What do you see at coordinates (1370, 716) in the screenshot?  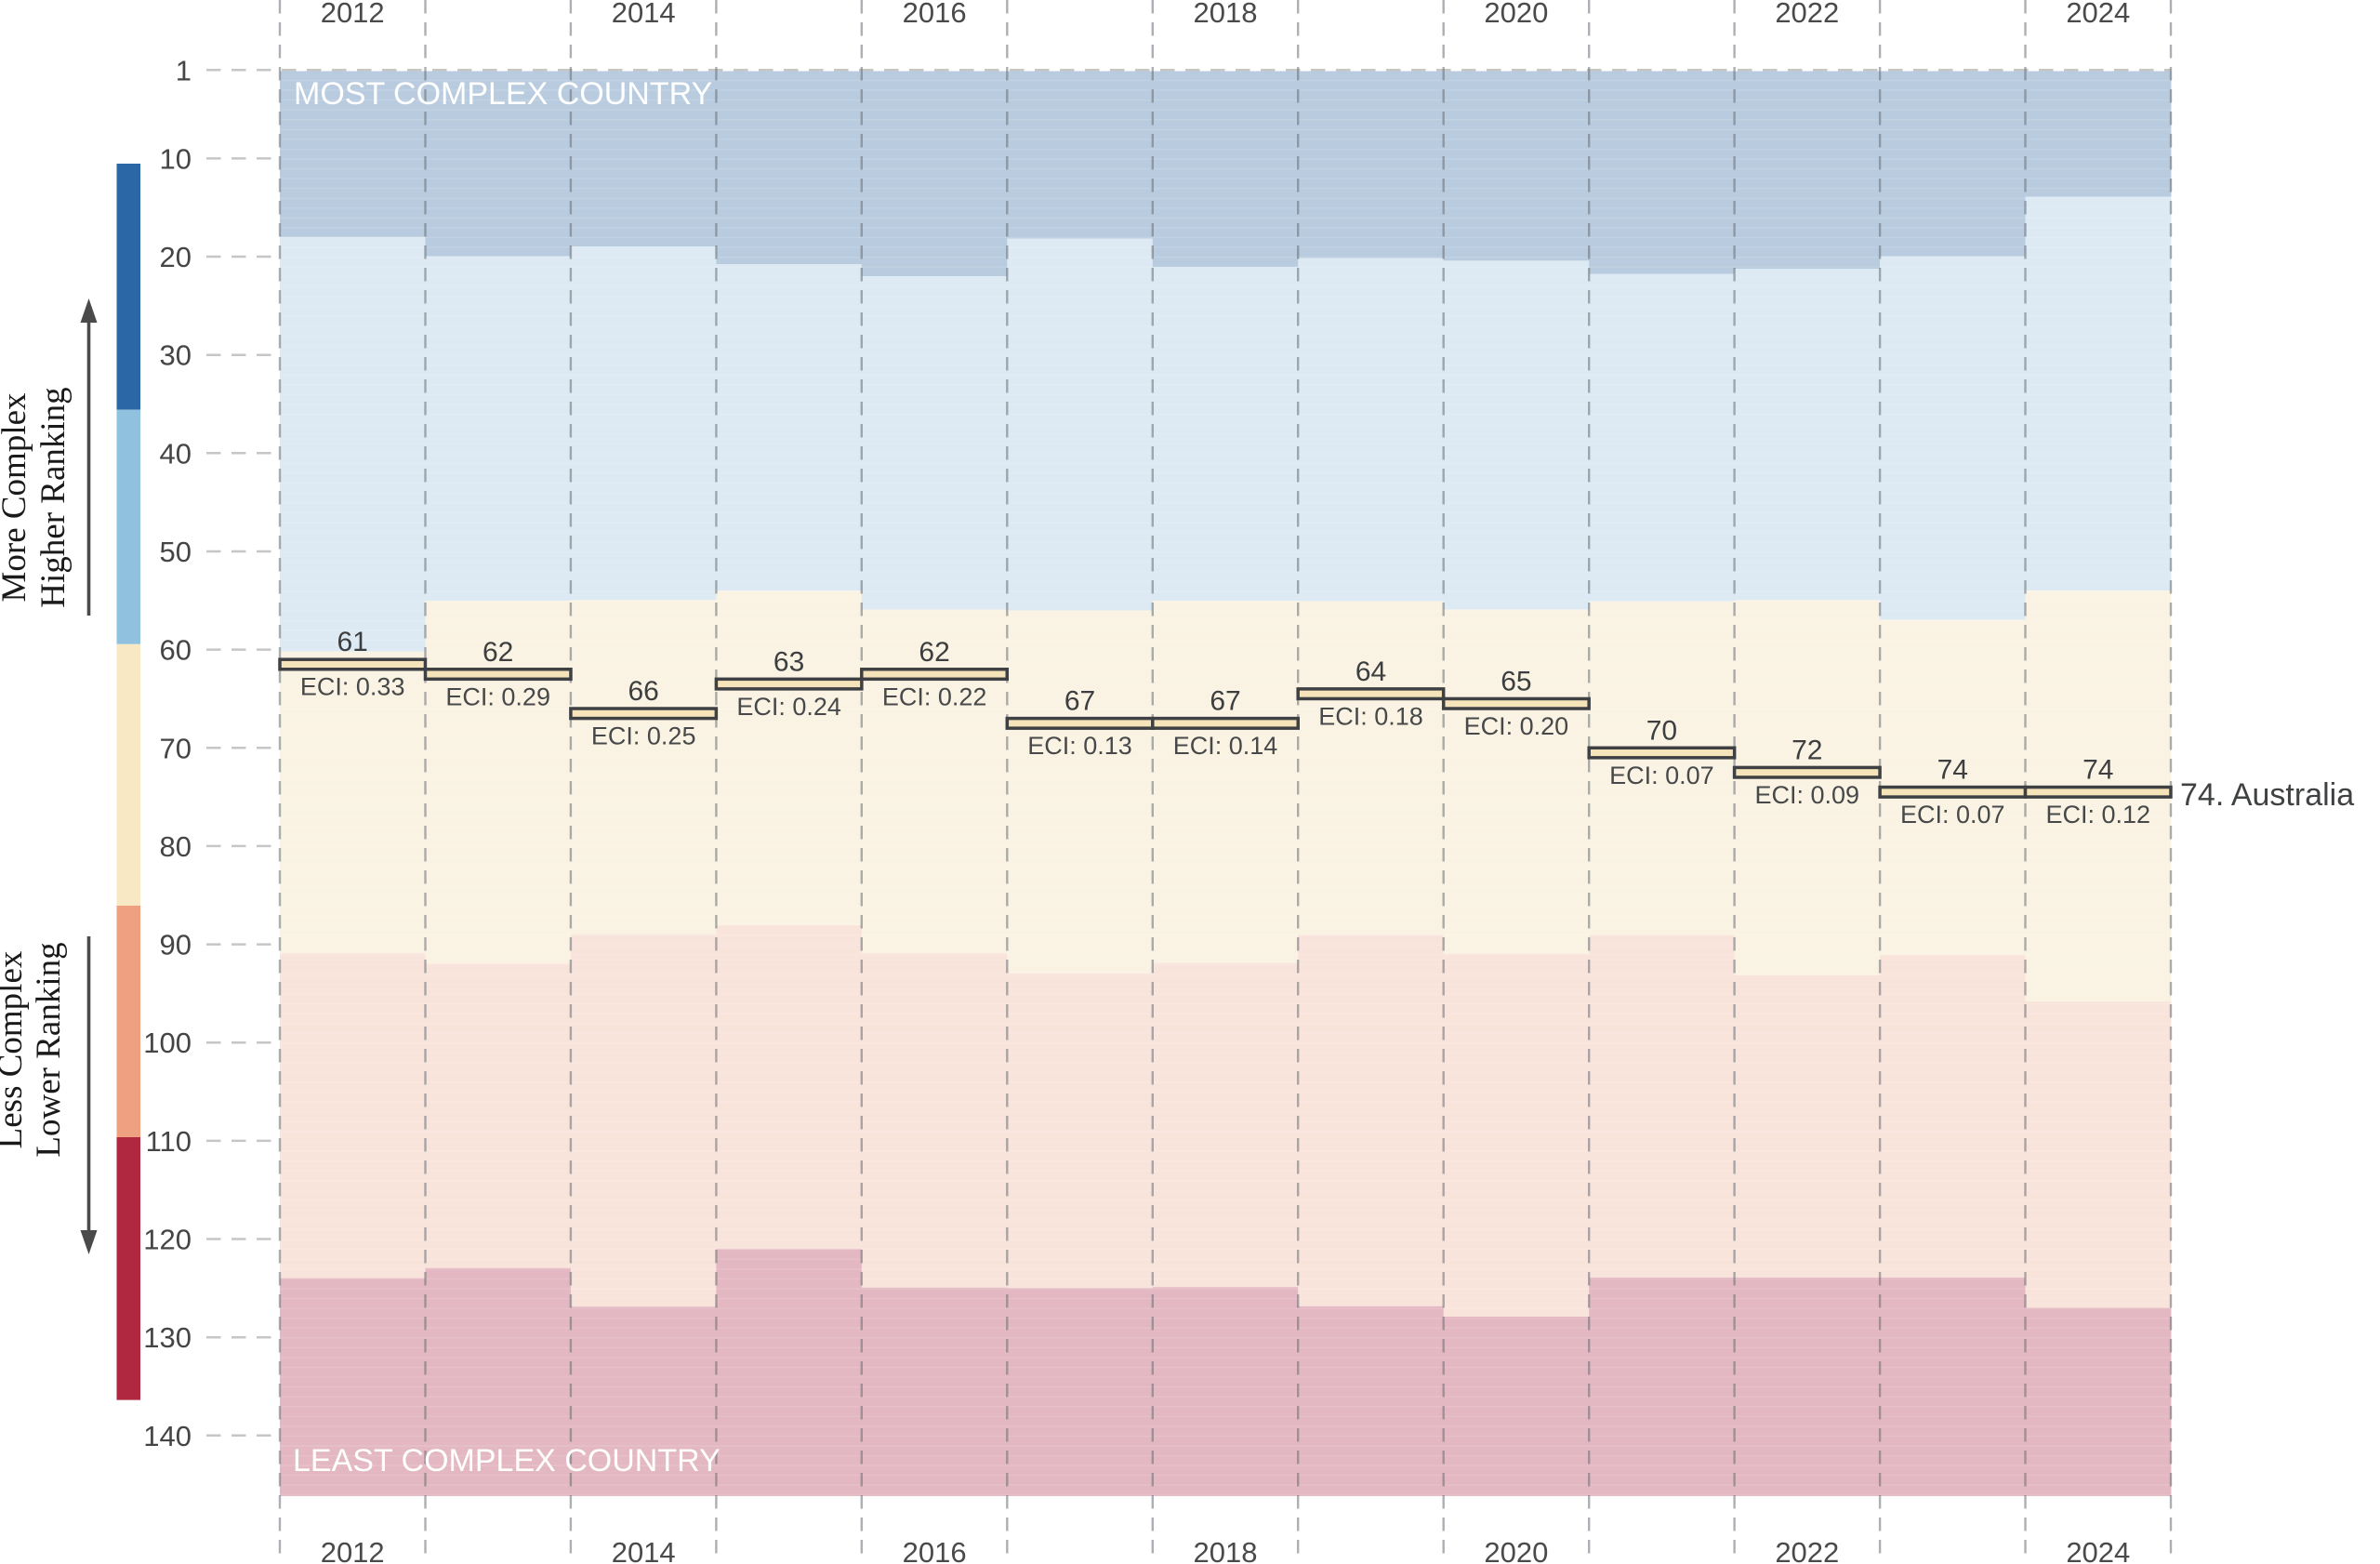 I see `svg-text: ECI: 0.18` at bounding box center [1370, 716].